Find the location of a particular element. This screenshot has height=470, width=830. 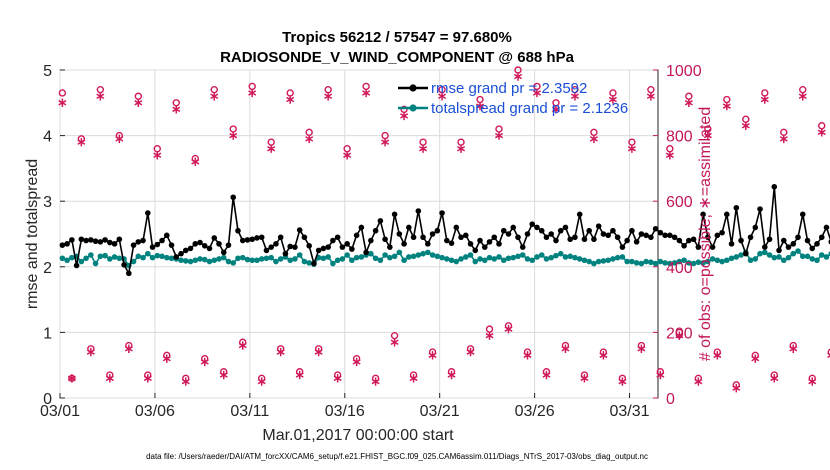

y-left-tick-label-1: 1 is located at coordinates (47, 333).